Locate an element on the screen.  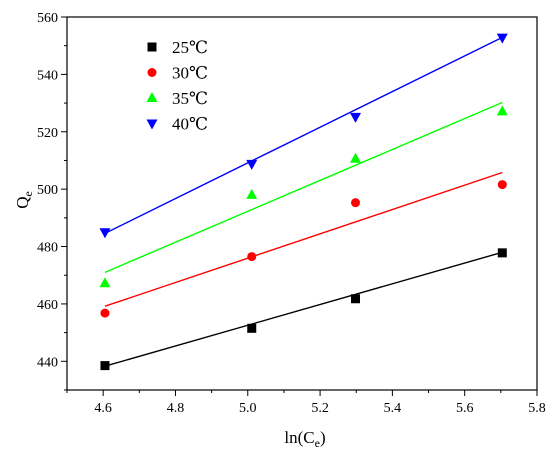
x-tick-label: 5.0 is located at coordinates (248, 408).